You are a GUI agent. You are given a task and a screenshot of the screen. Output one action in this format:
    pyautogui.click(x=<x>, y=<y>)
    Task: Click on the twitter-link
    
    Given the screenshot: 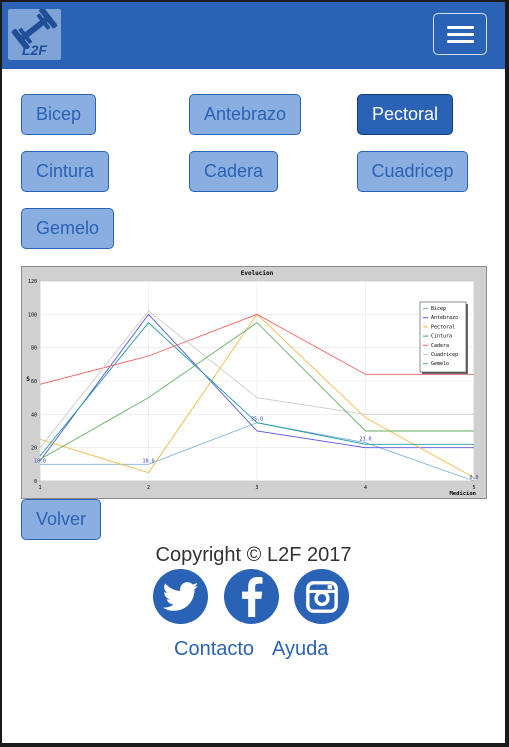 What is the action you would take?
    pyautogui.click(x=180, y=596)
    